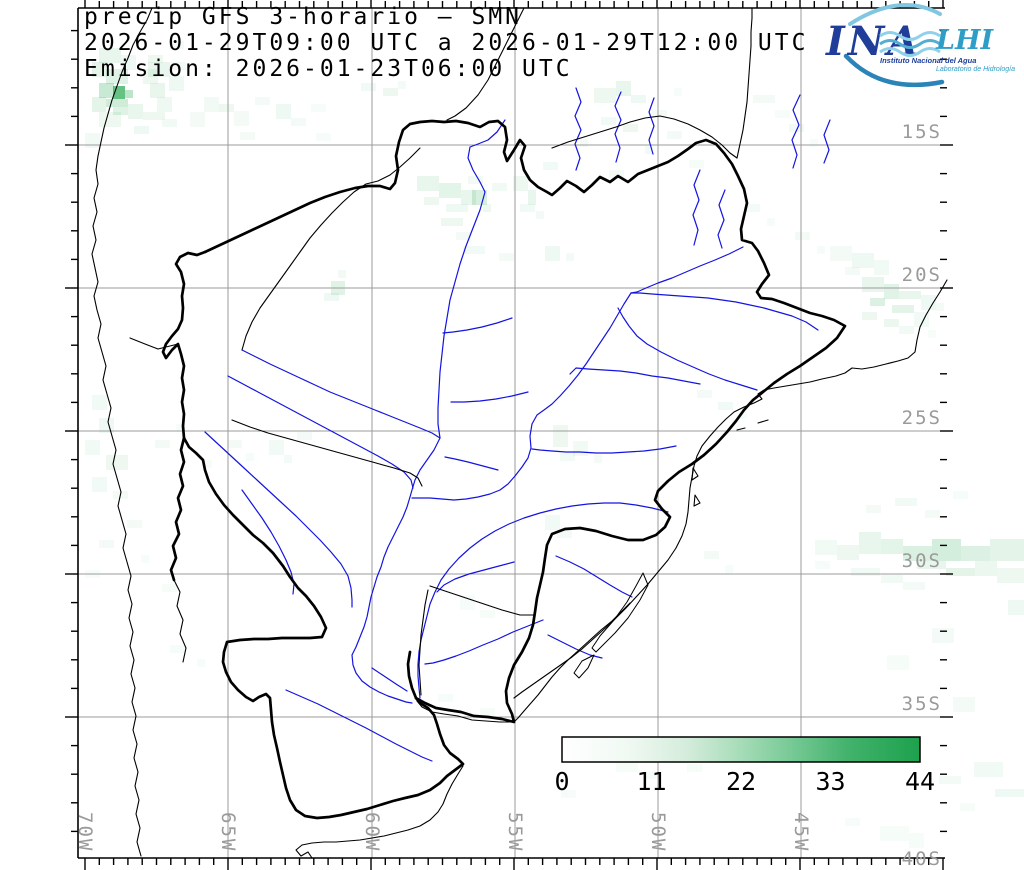  Describe the element at coordinates (741, 781) in the screenshot. I see `colorbar-tick-label-22: 22` at that location.